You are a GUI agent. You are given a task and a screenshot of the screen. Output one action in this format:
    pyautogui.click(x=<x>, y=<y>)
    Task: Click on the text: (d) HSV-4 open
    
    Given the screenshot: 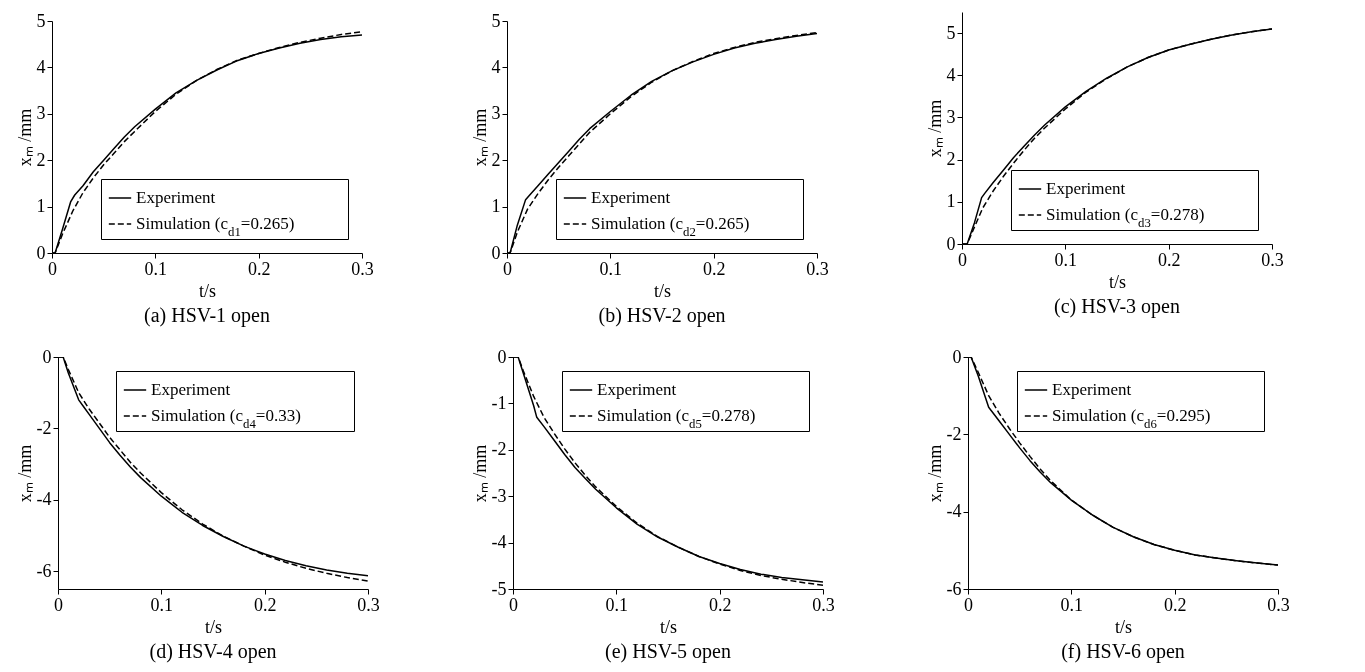 What is the action you would take?
    pyautogui.click(x=213, y=651)
    